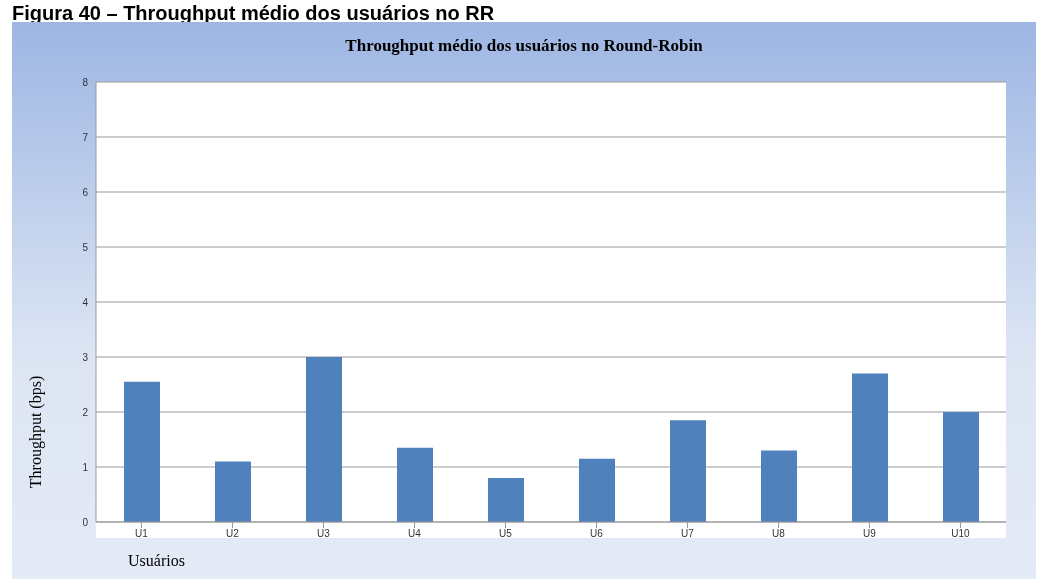 The width and height of the screenshot is (1038, 579). Describe the element at coordinates (324, 534) in the screenshot. I see `x-tick-label: U3` at that location.